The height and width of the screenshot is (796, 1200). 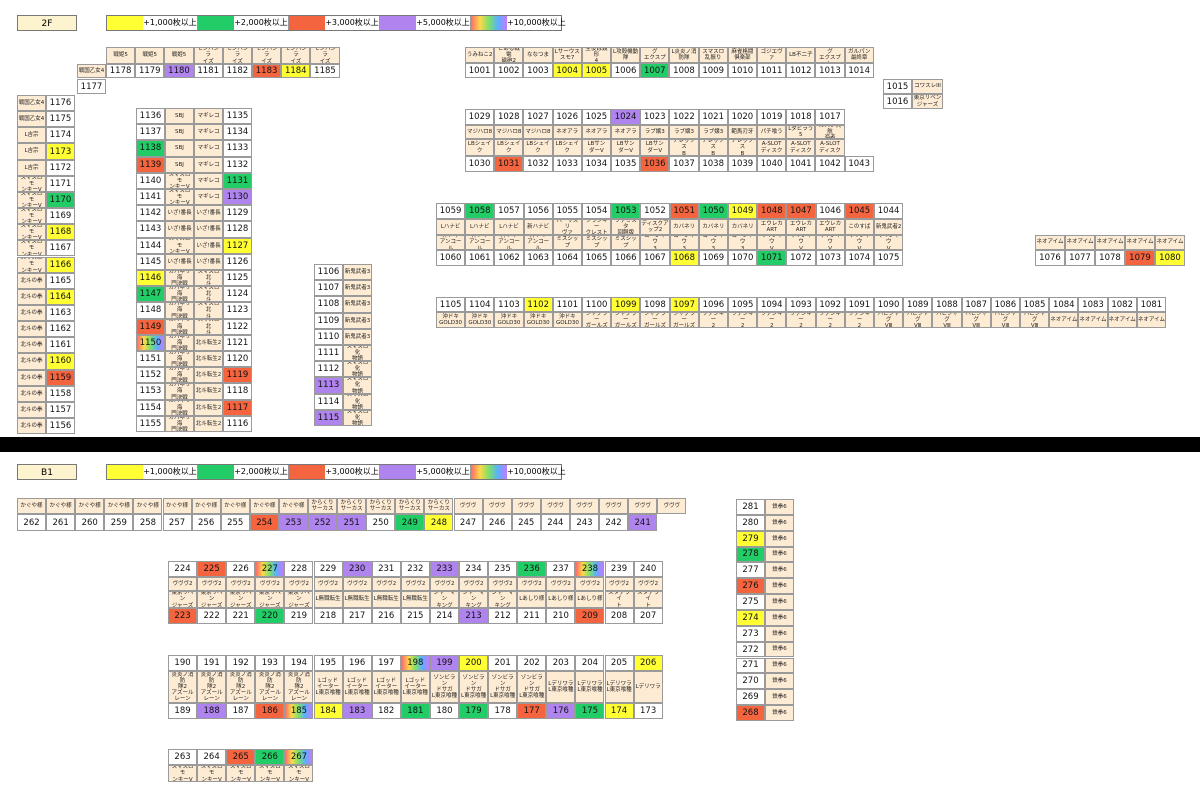 I want to click on machine-number: 195, so click(x=328, y=663).